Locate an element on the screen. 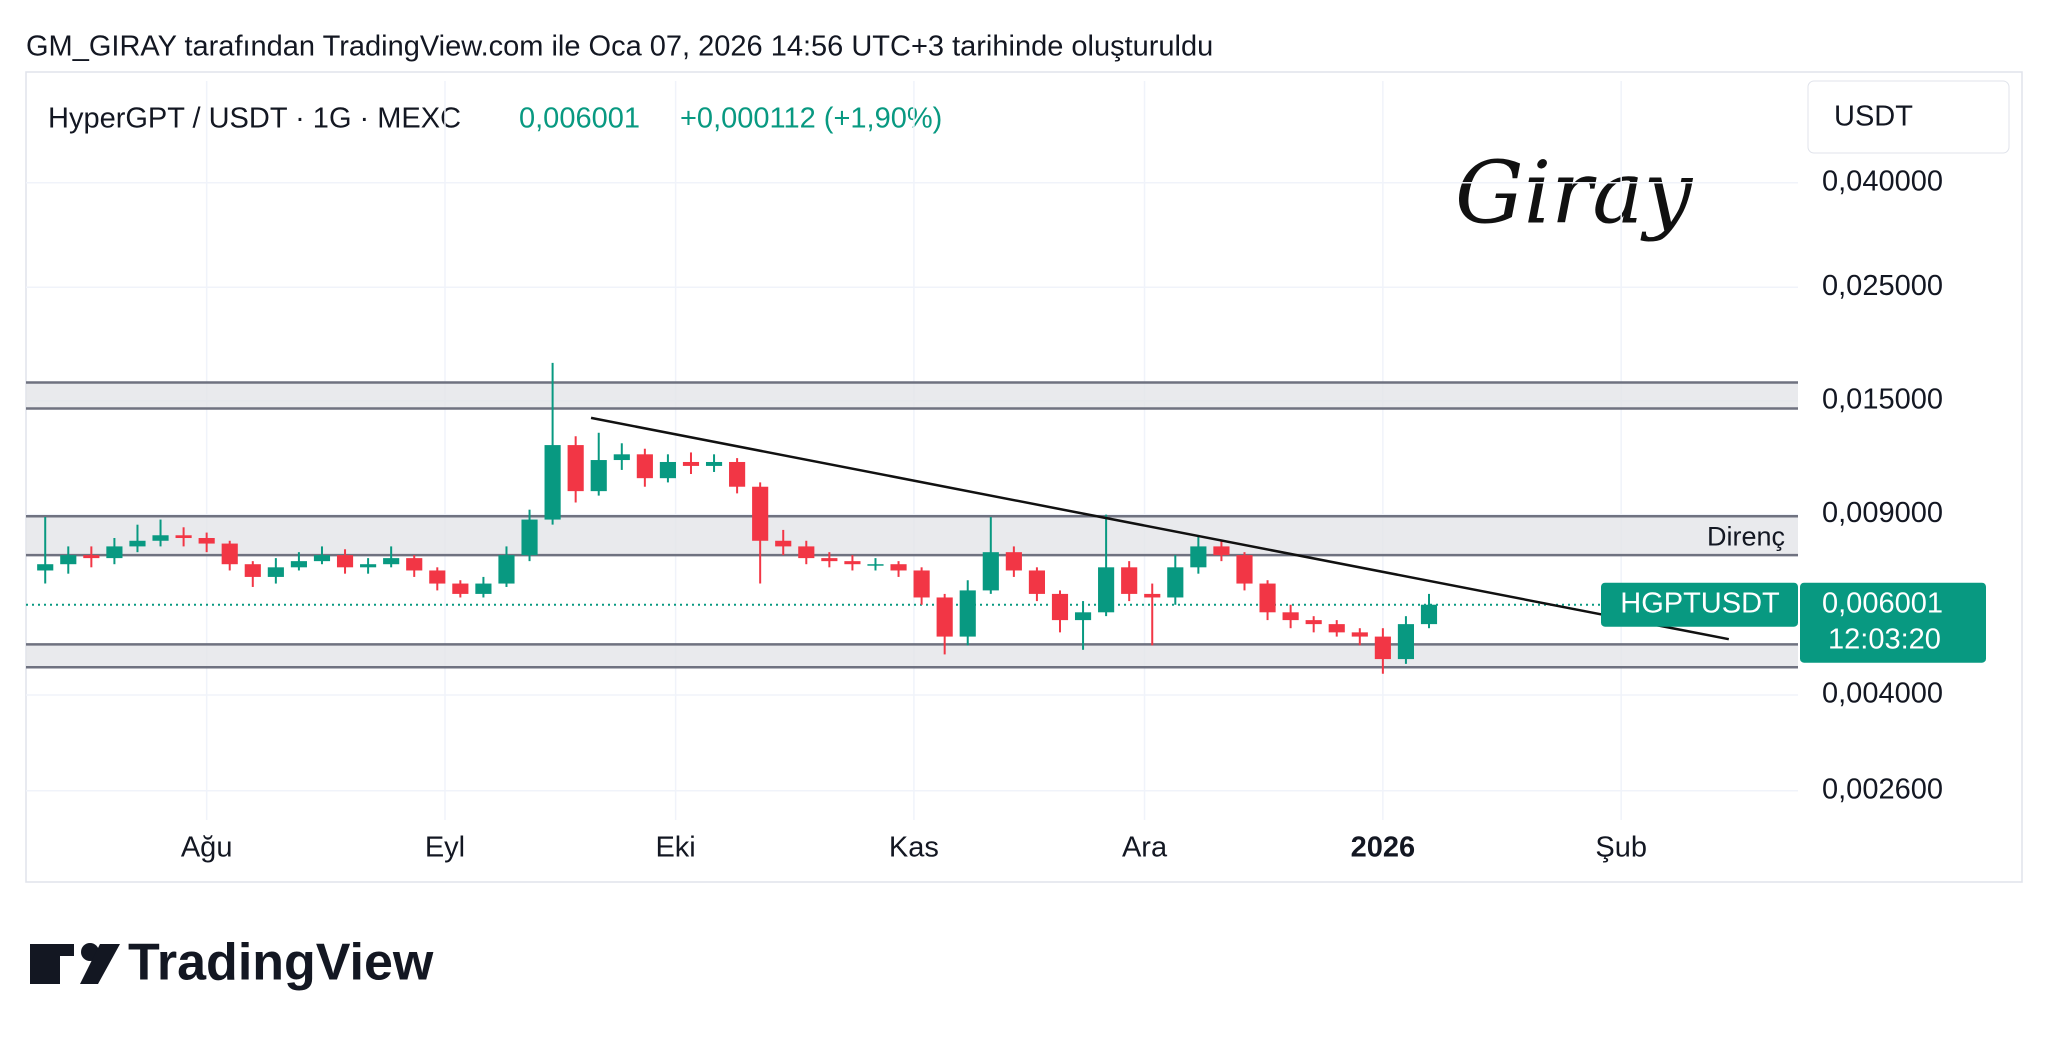  symbol-tag is located at coordinates (1699, 604).